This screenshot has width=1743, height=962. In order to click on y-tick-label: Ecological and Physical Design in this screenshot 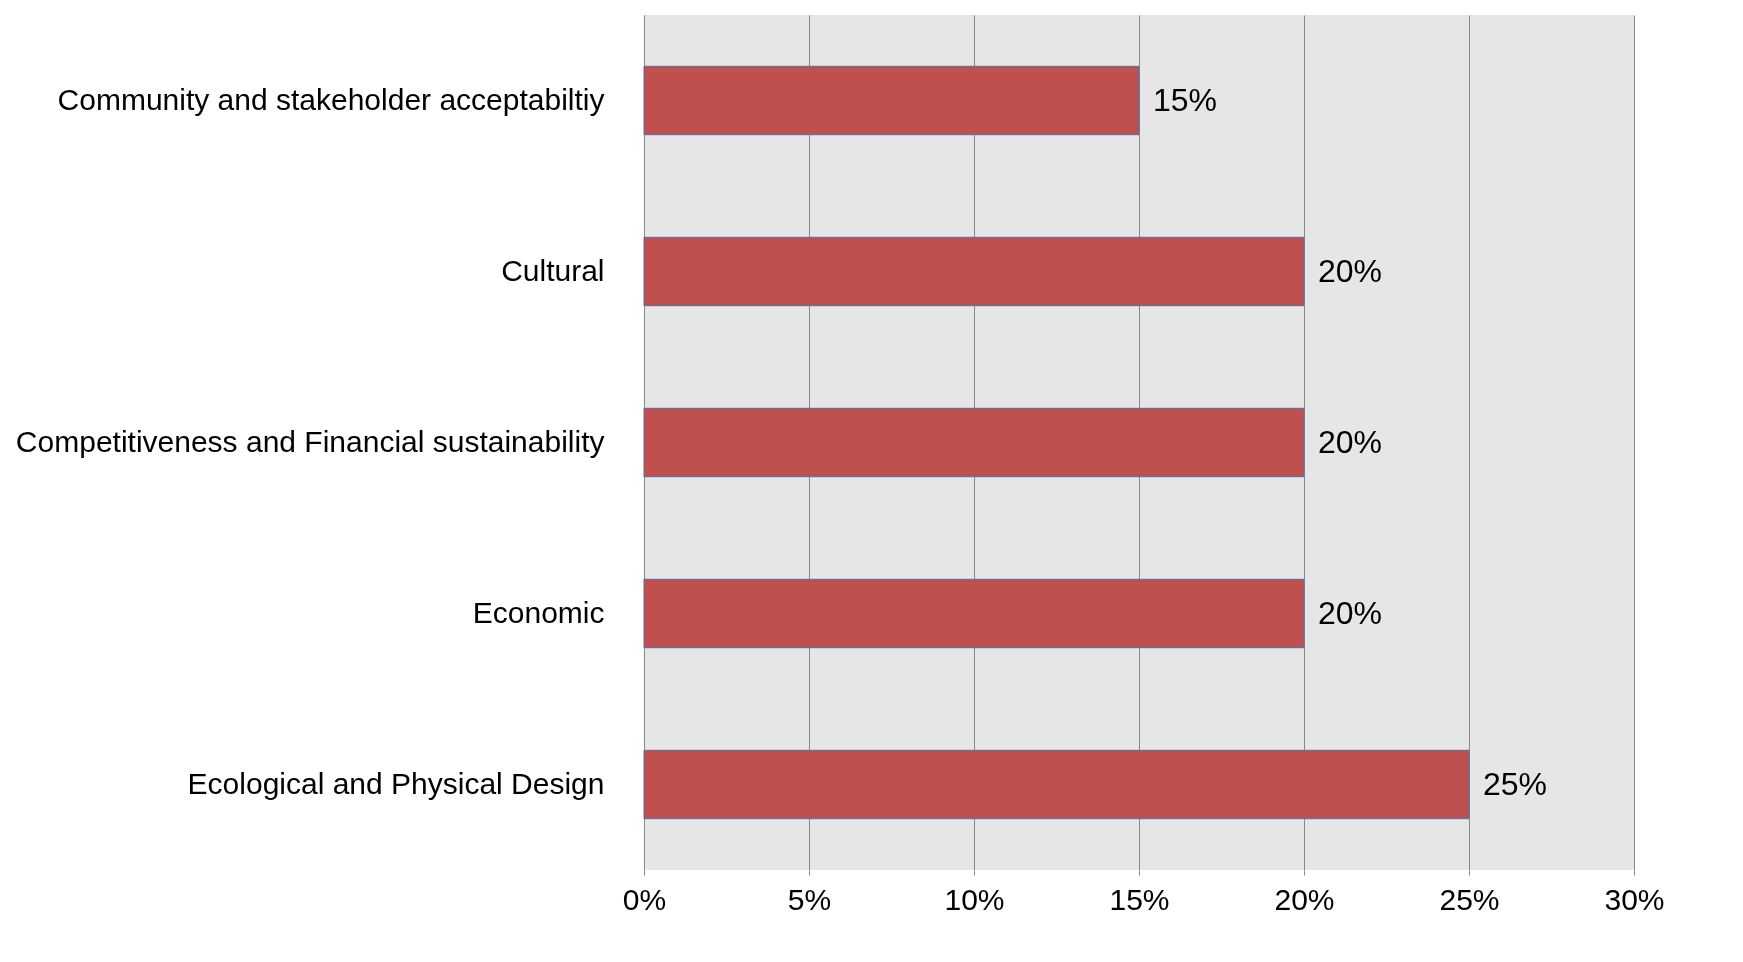, I will do `click(396, 783)`.